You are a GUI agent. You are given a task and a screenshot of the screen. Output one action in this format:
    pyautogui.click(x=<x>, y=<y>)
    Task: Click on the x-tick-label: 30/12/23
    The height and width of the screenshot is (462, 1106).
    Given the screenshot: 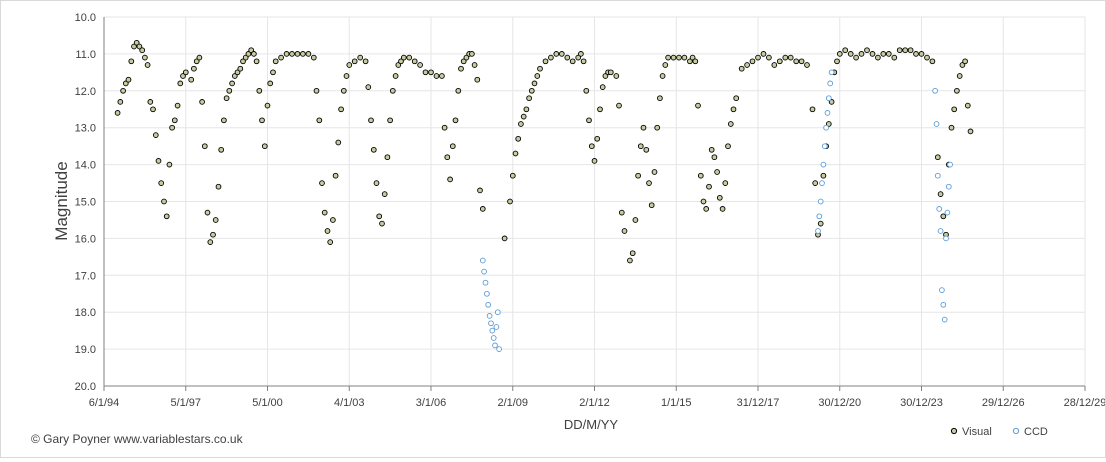 What is the action you would take?
    pyautogui.click(x=921, y=403)
    